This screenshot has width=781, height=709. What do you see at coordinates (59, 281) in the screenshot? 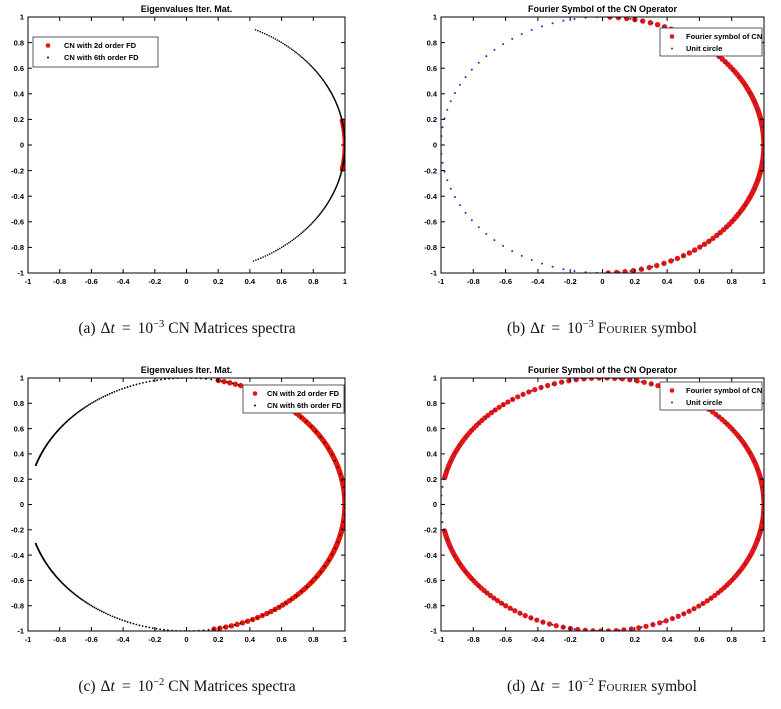
I see `x-tick-label: -0.8` at bounding box center [59, 281].